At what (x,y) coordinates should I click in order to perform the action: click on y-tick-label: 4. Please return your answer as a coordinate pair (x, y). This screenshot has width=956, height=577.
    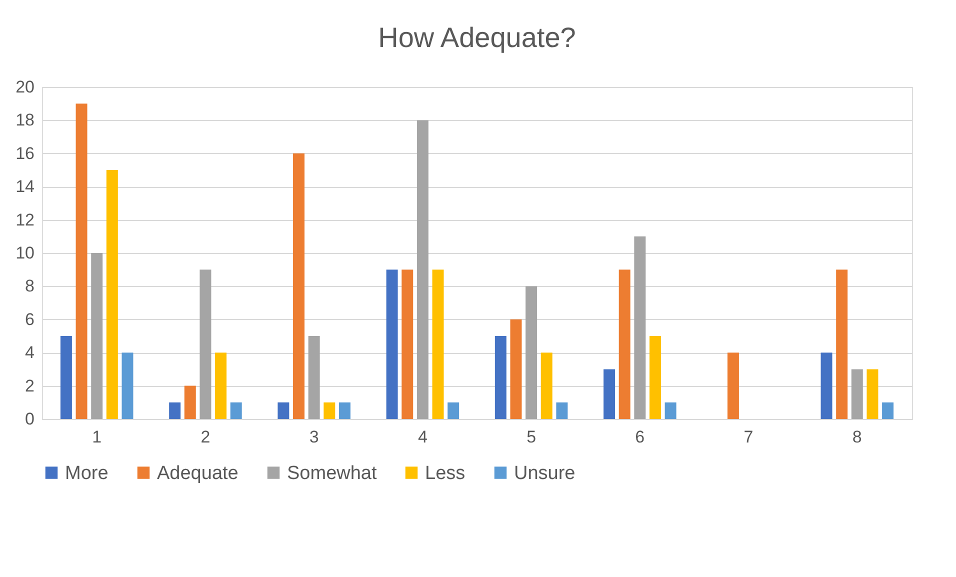
    Looking at the image, I should click on (29, 352).